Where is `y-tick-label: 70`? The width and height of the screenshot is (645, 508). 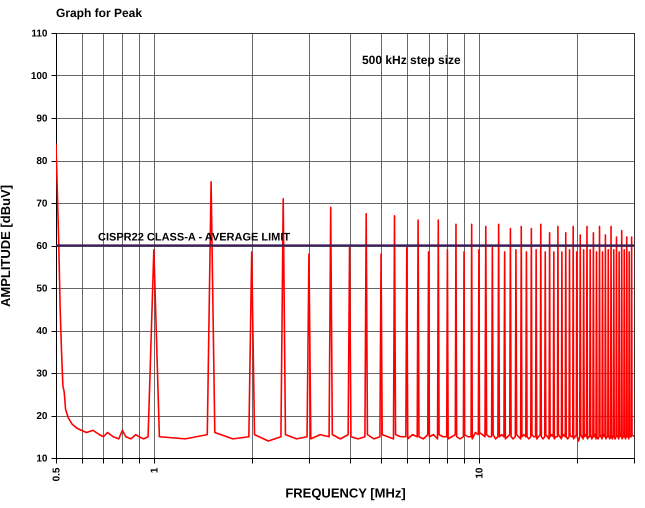 y-tick-label: 70 is located at coordinates (42, 204).